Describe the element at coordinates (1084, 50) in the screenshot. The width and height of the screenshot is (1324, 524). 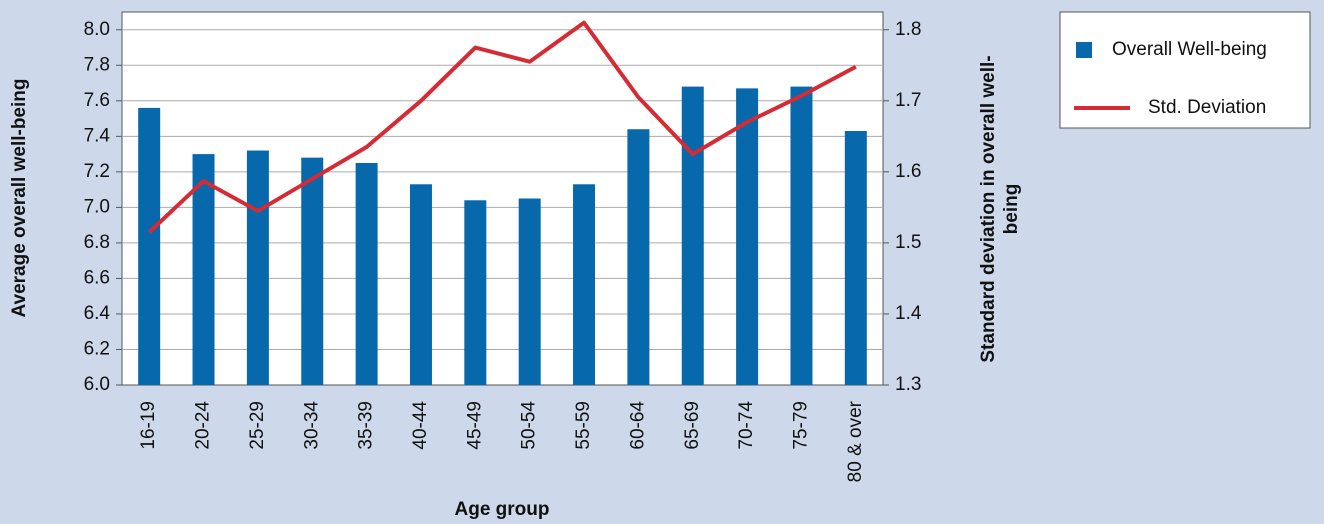
I see `legend-swatch` at that location.